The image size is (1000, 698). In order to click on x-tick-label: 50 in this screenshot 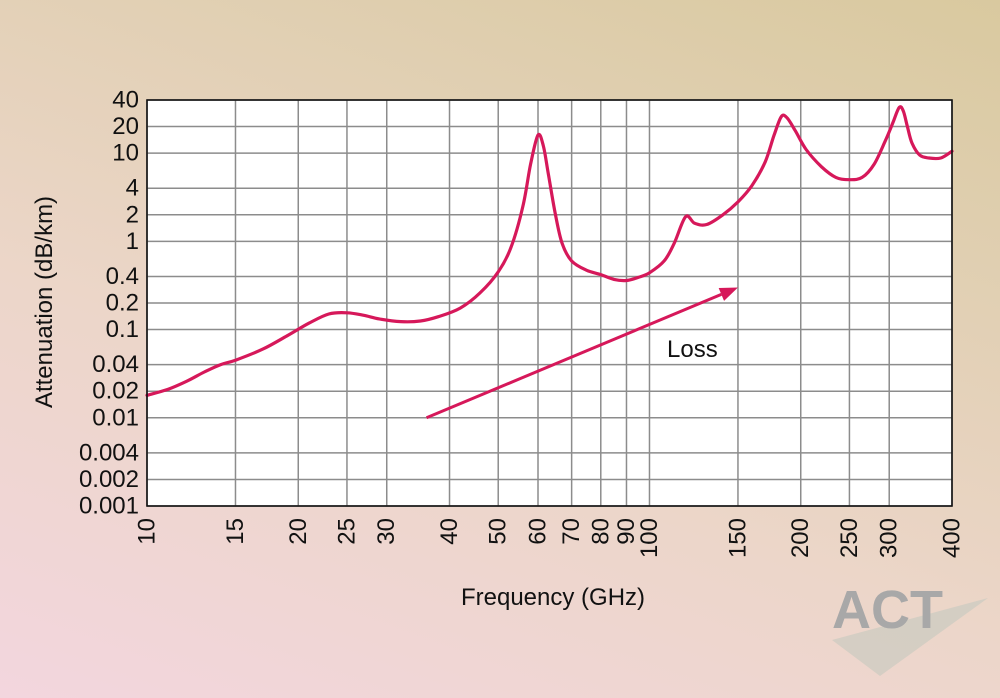, I will do `click(498, 531)`.